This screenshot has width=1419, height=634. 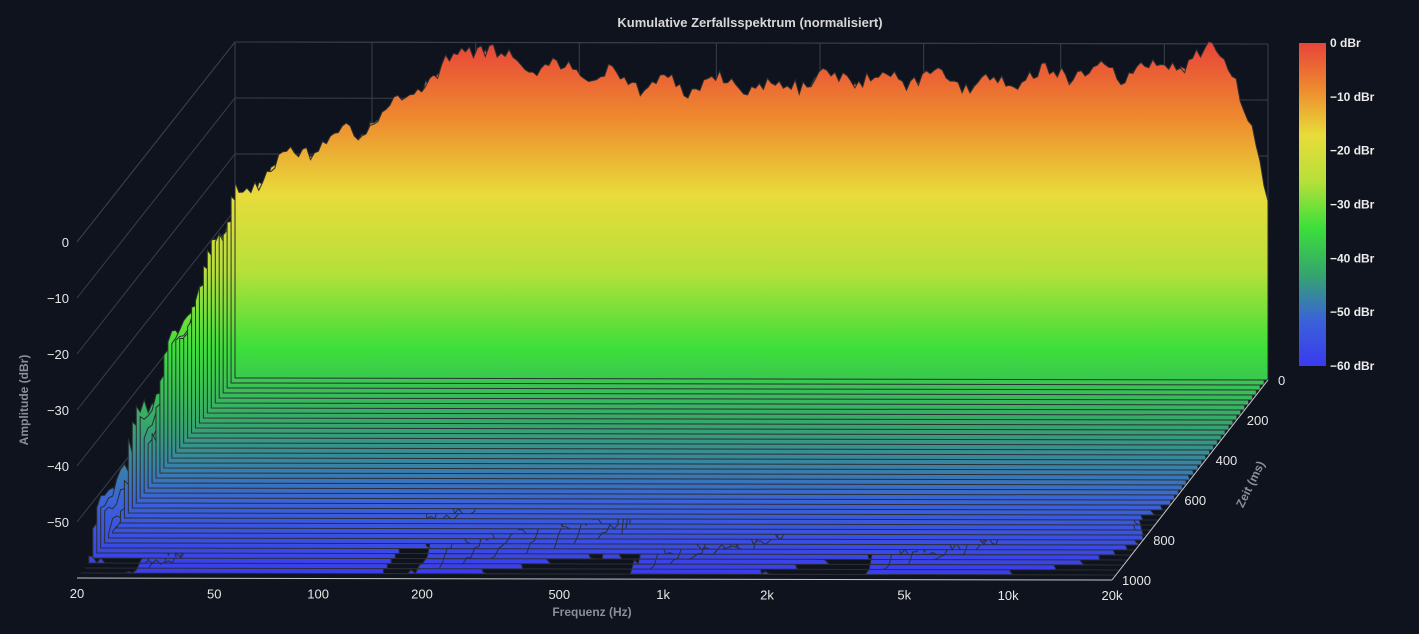 What do you see at coordinates (1136, 580) in the screenshot?
I see `z-tick-label: 1000` at bounding box center [1136, 580].